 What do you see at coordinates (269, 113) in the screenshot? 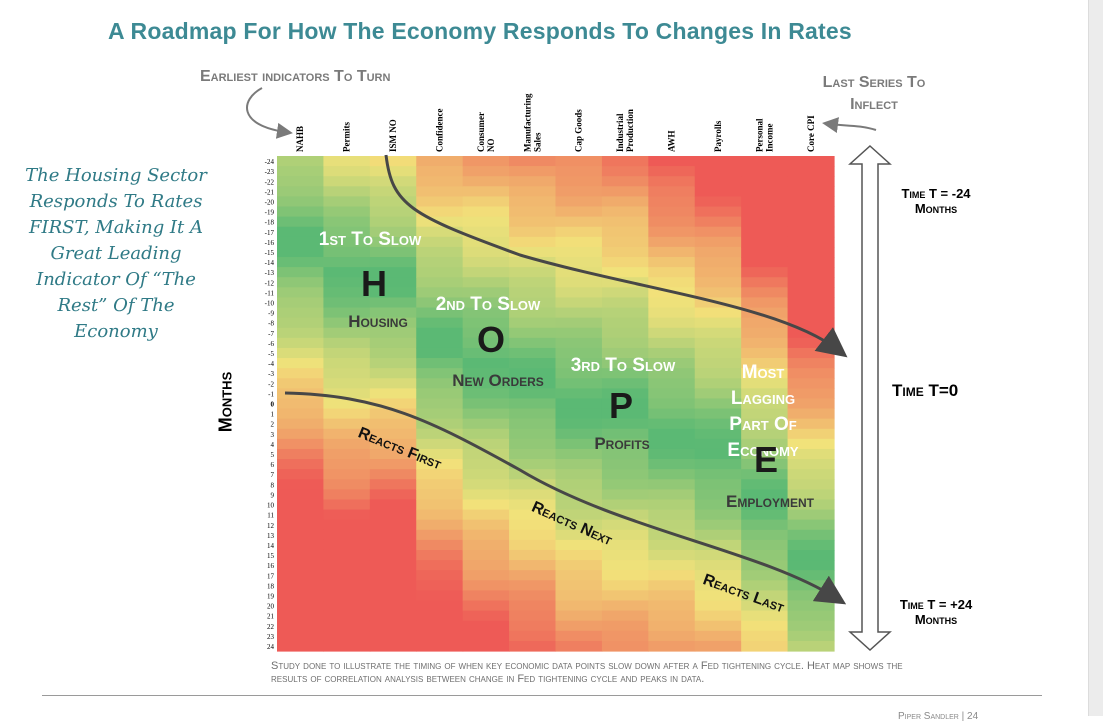
I see `callout-left-arrow` at bounding box center [269, 113].